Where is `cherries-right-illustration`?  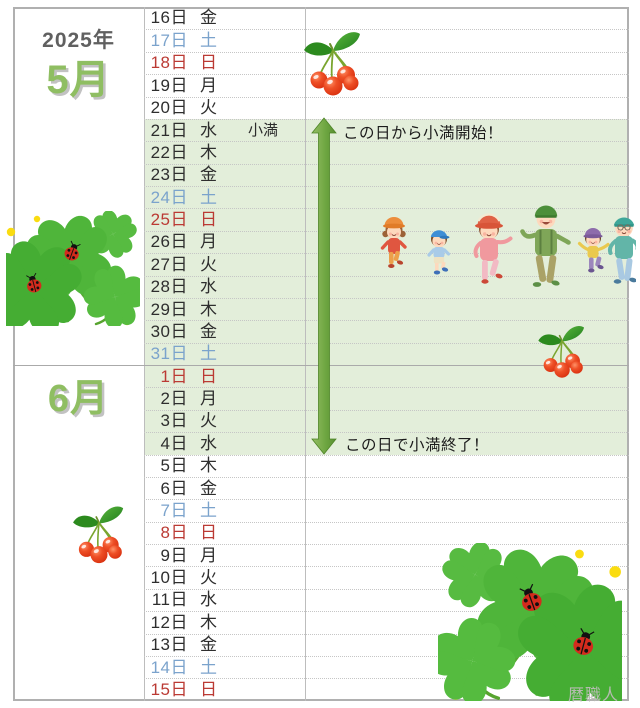 cherries-right-illustration is located at coordinates (561, 352).